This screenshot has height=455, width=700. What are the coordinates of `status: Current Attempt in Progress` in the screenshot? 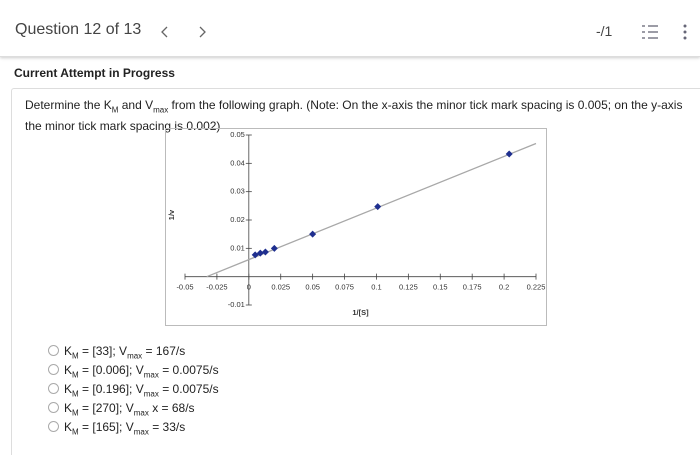 It's located at (94, 73).